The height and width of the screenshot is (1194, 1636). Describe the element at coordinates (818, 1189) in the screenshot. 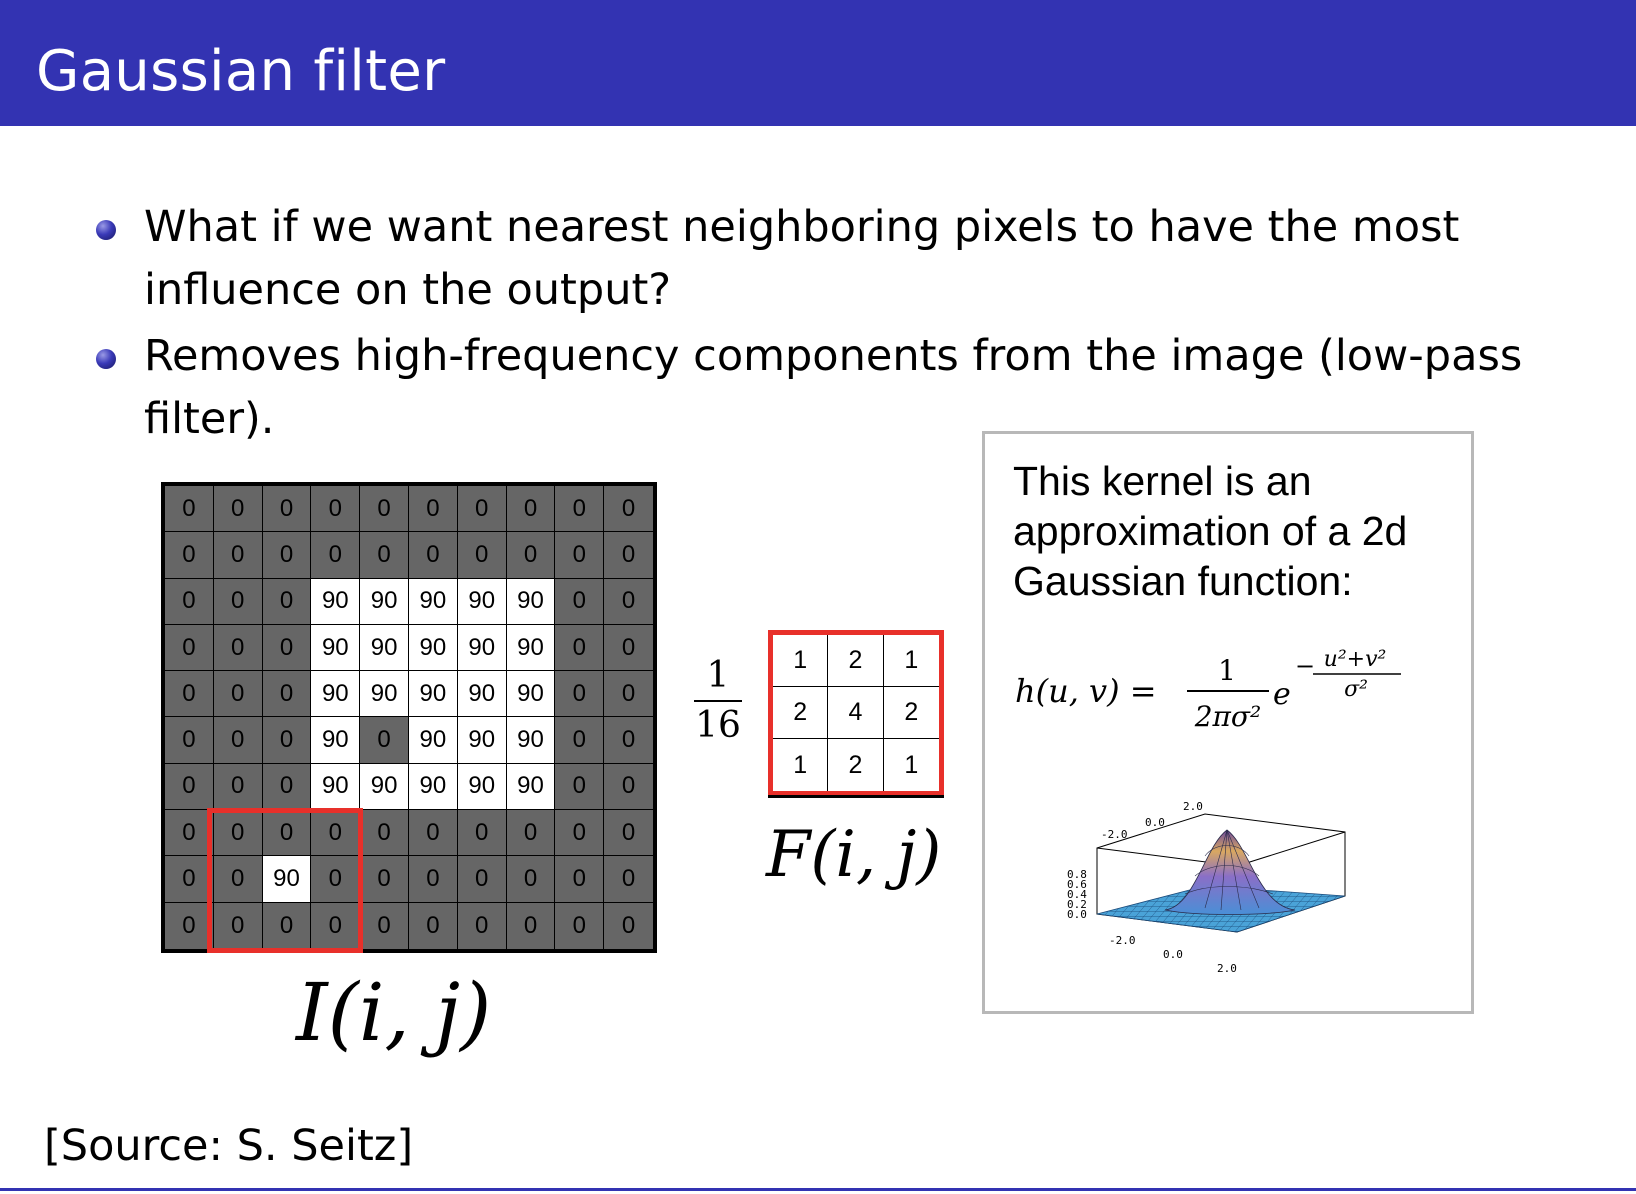

I see `footer-line` at that location.